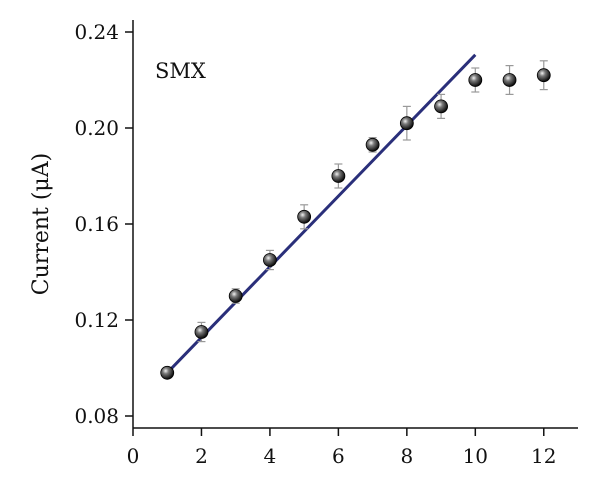 Image resolution: width=600 pixels, height=489 pixels. I want to click on y-tick-label: 0.24, so click(96, 32).